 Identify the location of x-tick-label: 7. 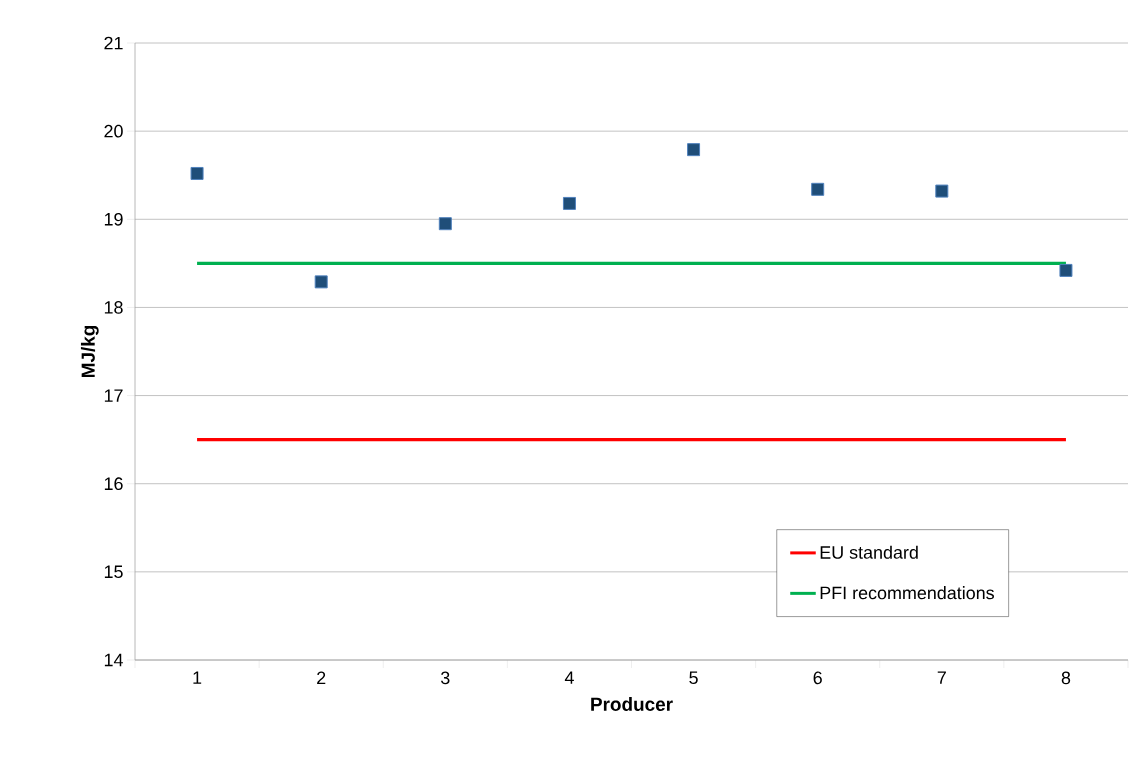
(941, 677).